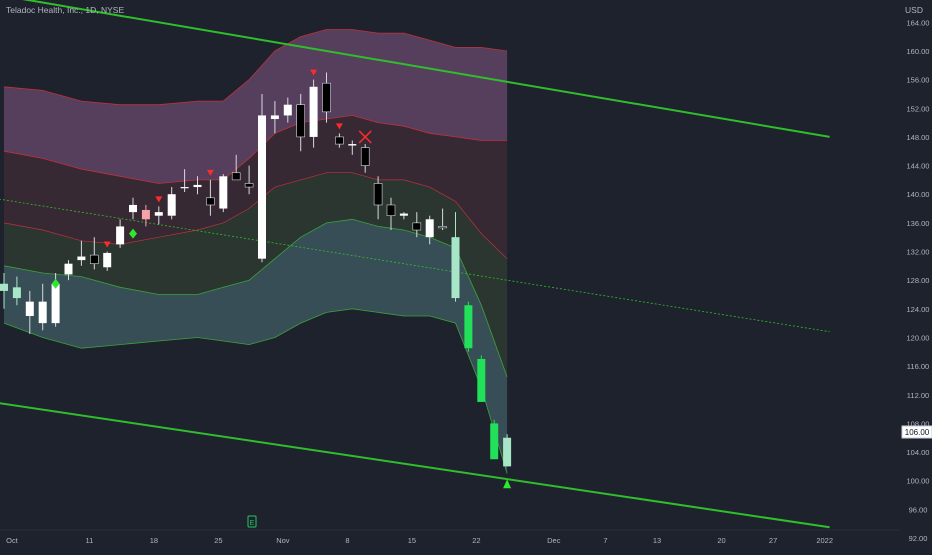 The height and width of the screenshot is (555, 932). Describe the element at coordinates (824, 540) in the screenshot. I see `time-tick-label: 2022` at that location.